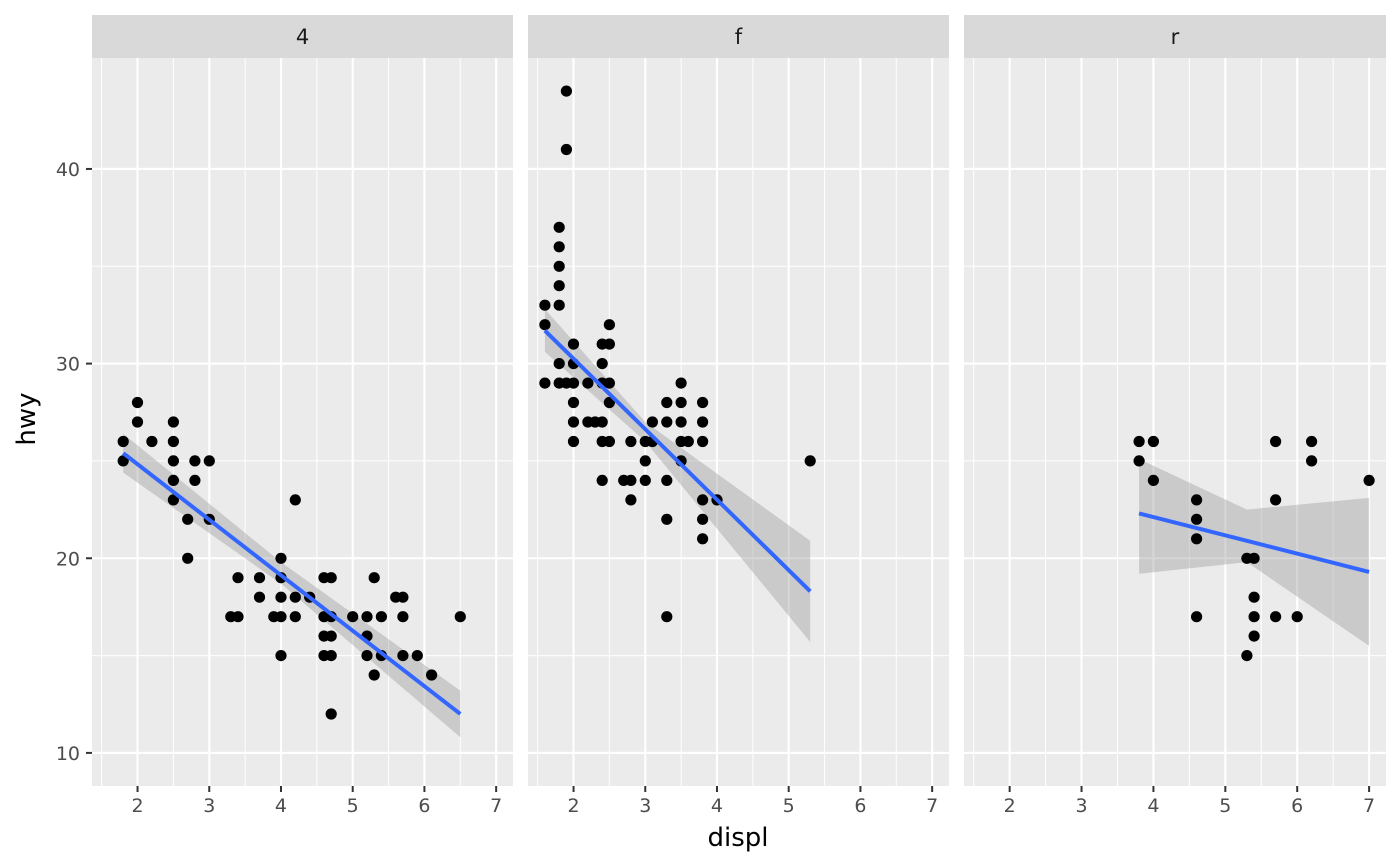 This screenshot has height=866, width=1400. What do you see at coordinates (27, 418) in the screenshot?
I see `y-axis-title: hwy` at bounding box center [27, 418].